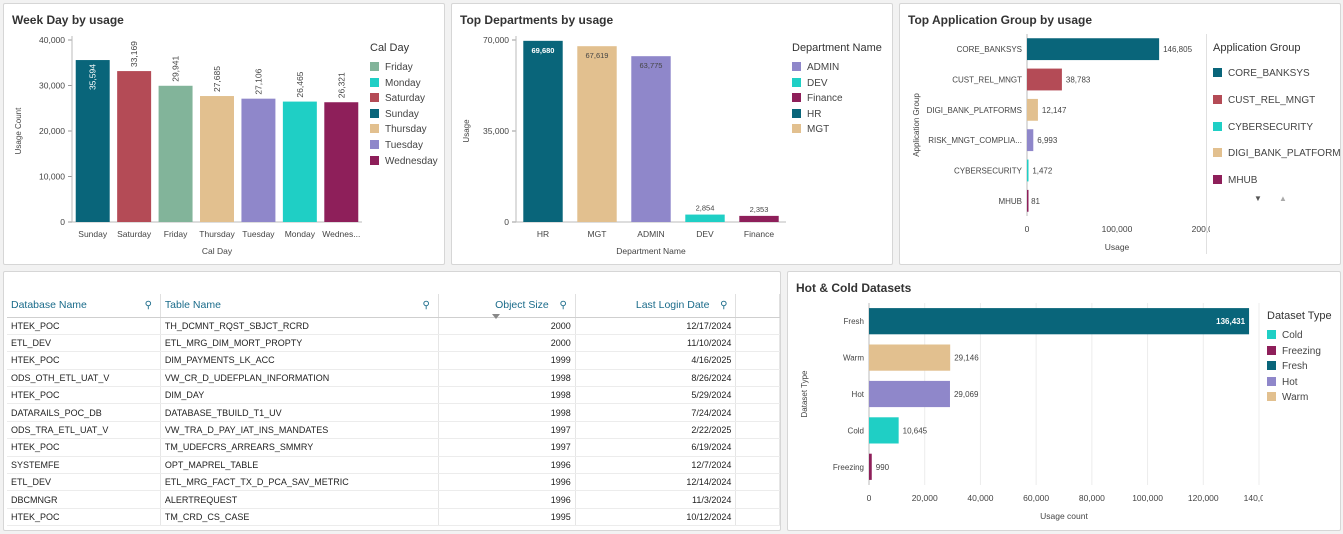  Describe the element at coordinates (507, 306) in the screenshot. I see `column-header-object-size: Object Size ⚲` at that location.